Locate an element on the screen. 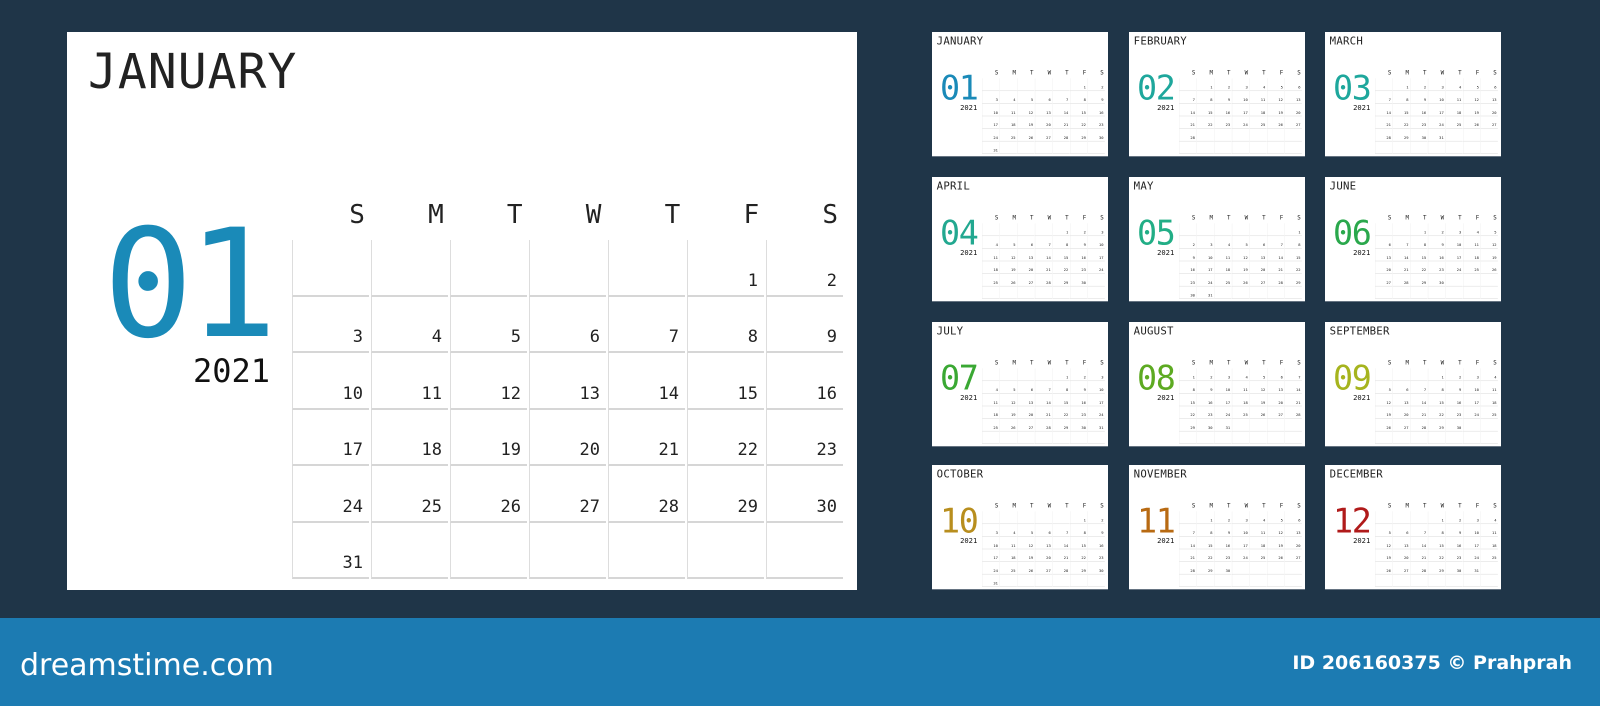  day-number: 2 is located at coordinates (1460, 377).